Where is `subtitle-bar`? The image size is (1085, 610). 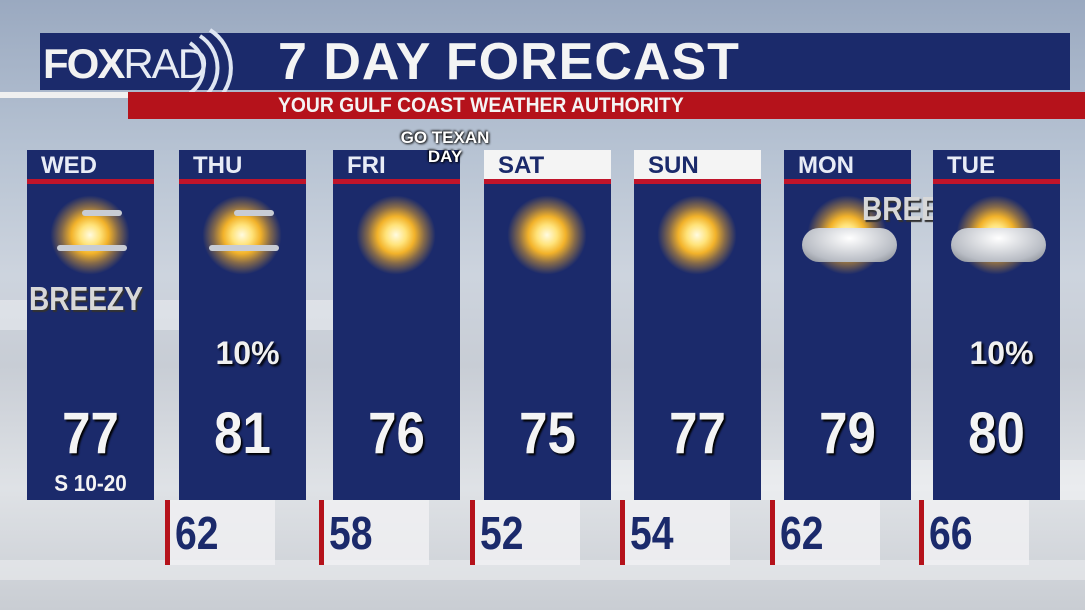
subtitle-bar is located at coordinates (606, 105).